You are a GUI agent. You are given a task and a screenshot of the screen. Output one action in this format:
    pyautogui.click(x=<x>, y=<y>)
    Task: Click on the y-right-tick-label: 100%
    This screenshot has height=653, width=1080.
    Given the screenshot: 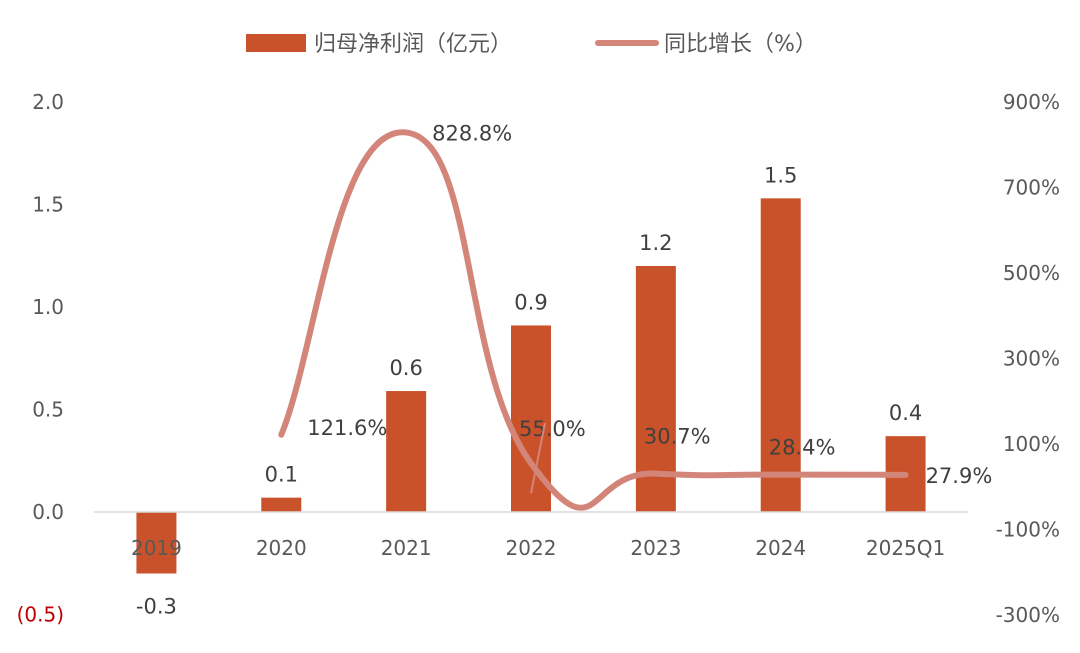 What is the action you would take?
    pyautogui.click(x=1031, y=444)
    